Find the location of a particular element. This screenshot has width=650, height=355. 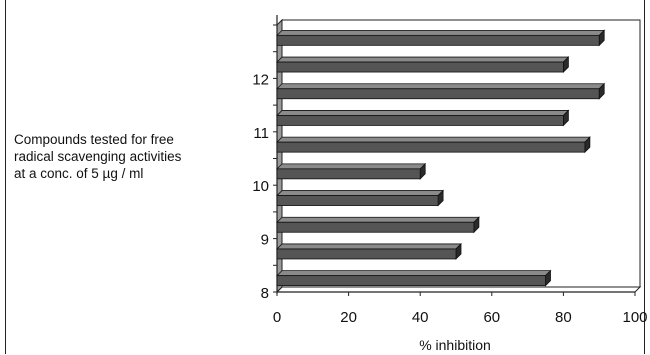

x-tick-label: 100 is located at coordinates (634, 317).